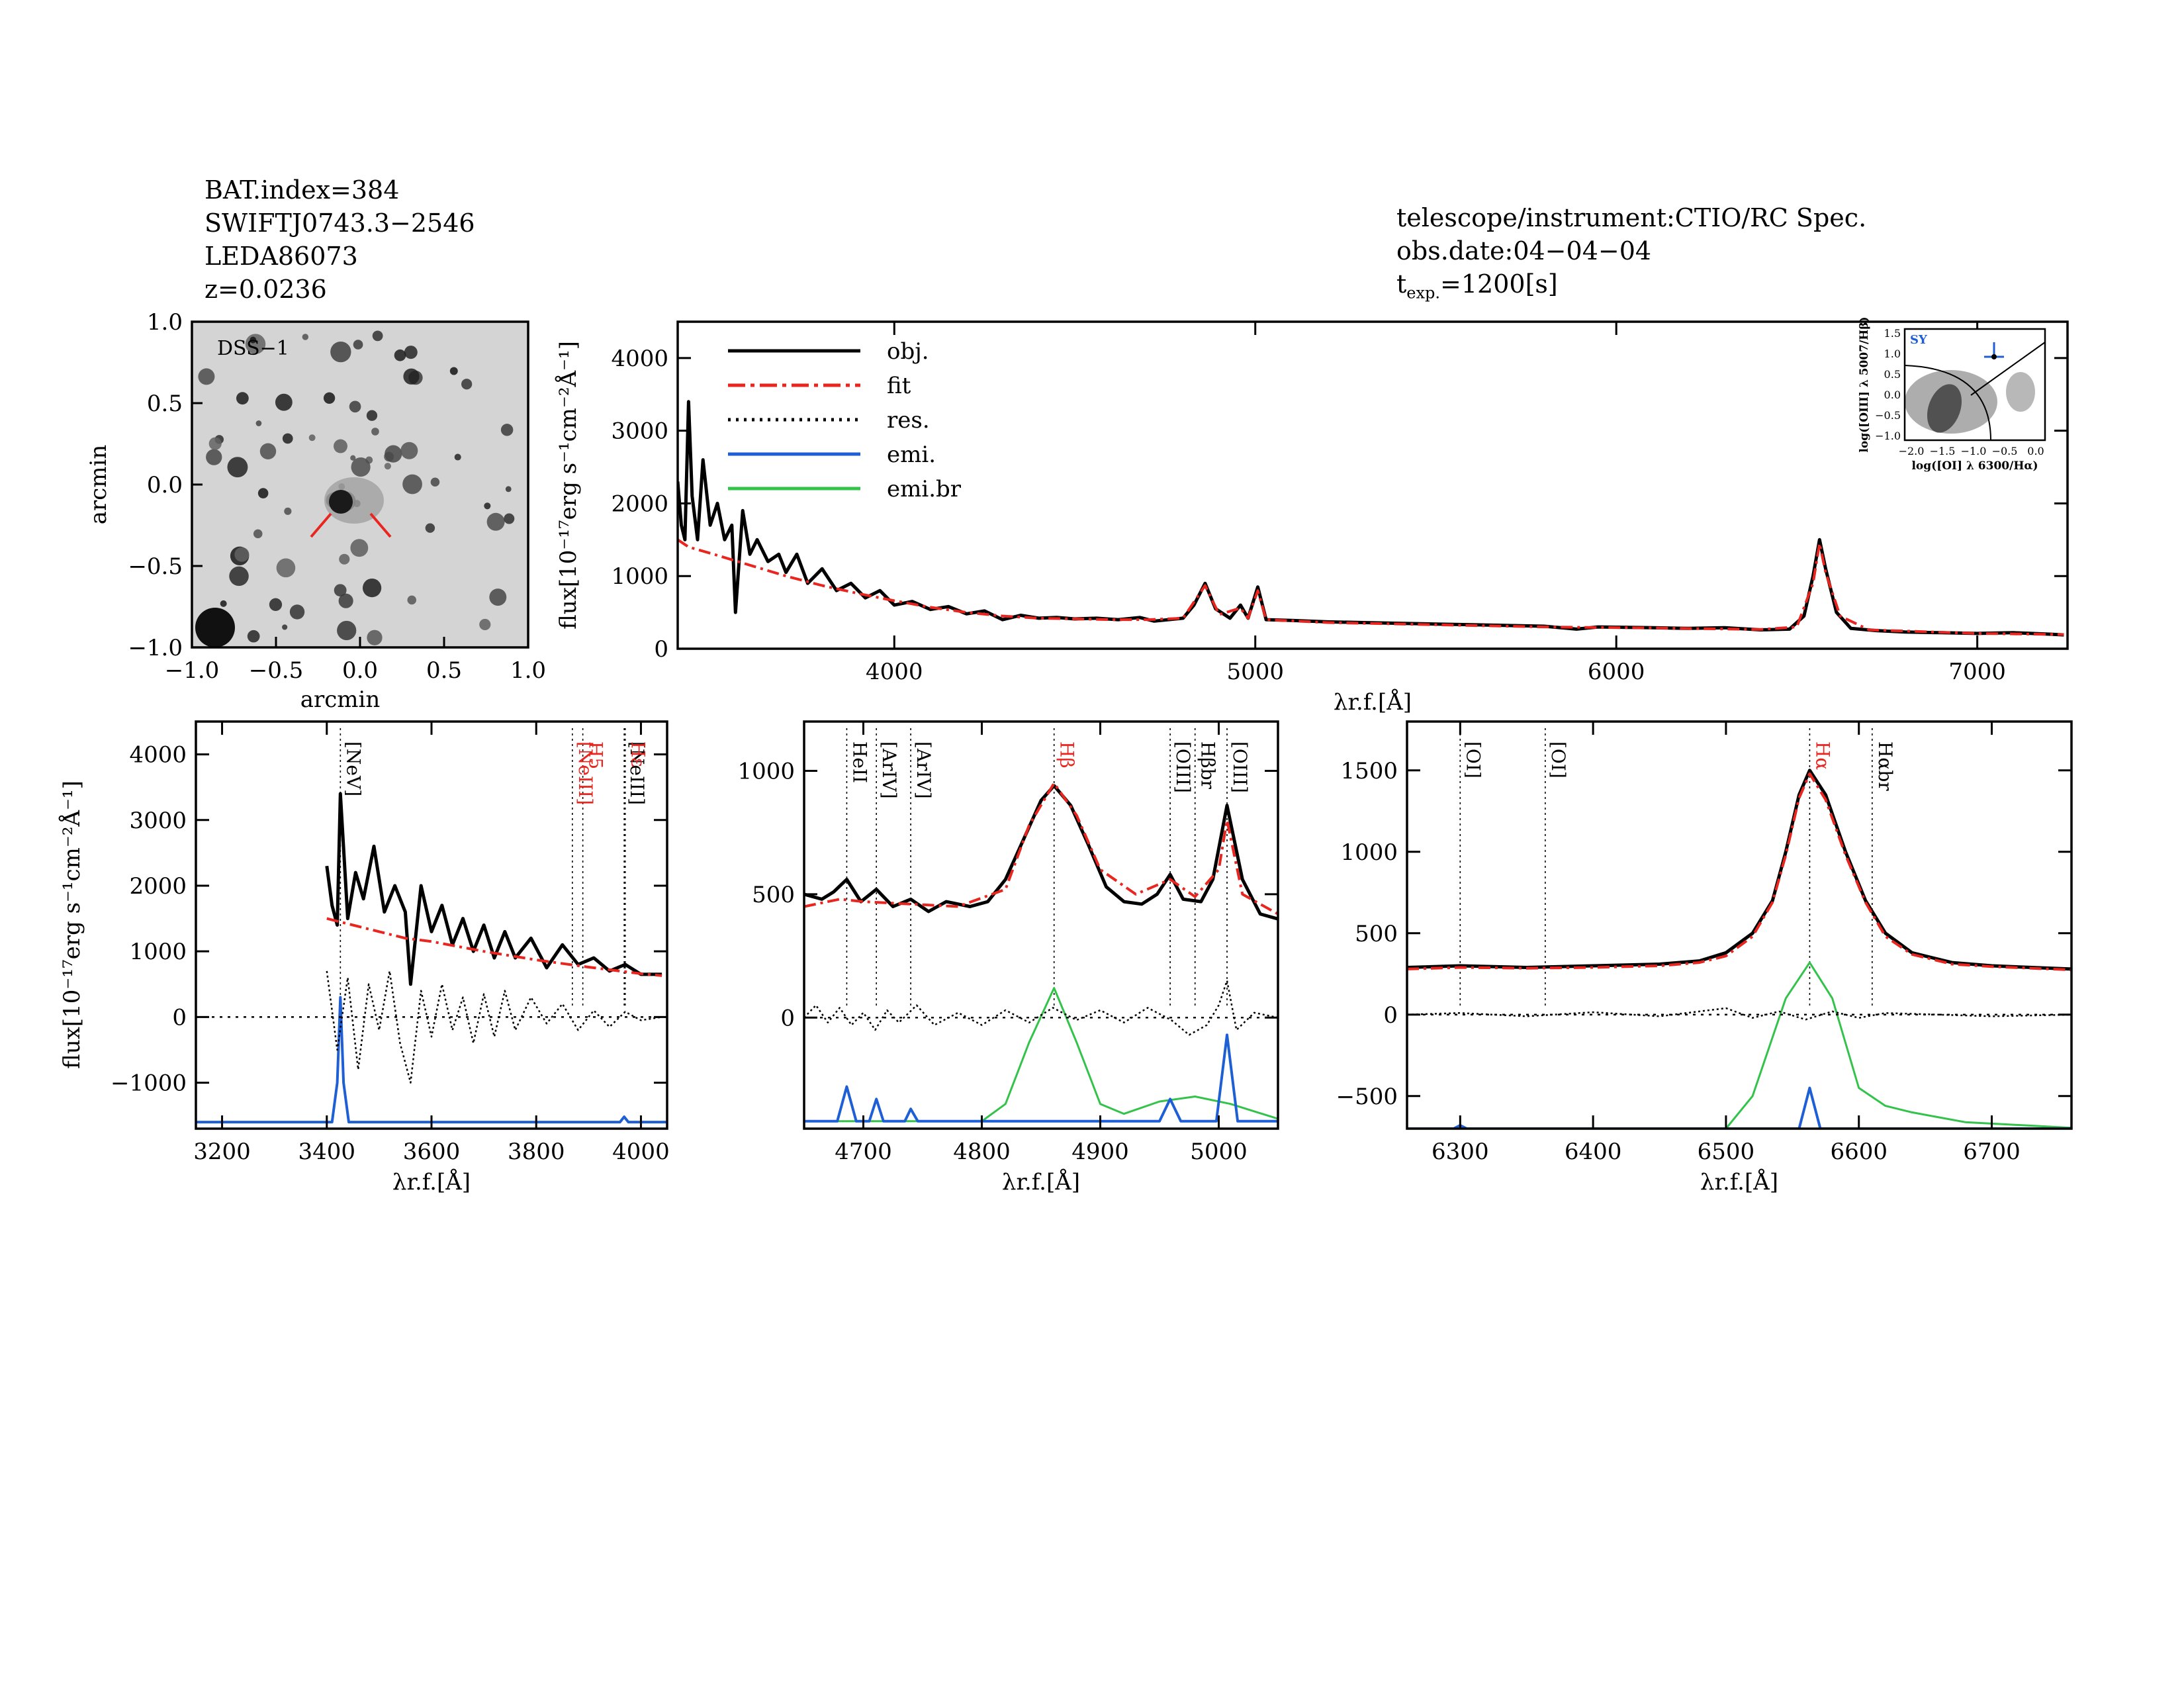 The image size is (2184, 1688). Describe the element at coordinates (1100, 1152) in the screenshot. I see `x-tick-label: 4900` at that location.